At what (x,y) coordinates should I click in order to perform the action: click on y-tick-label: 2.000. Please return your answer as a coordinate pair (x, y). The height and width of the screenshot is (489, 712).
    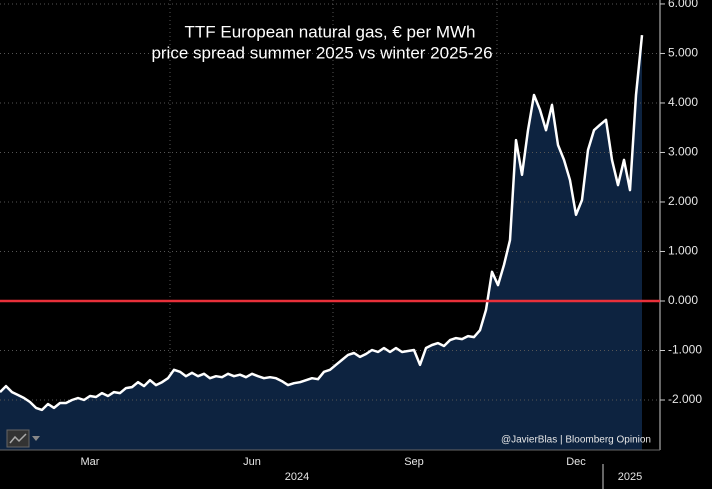
    Looking at the image, I should click on (683, 201).